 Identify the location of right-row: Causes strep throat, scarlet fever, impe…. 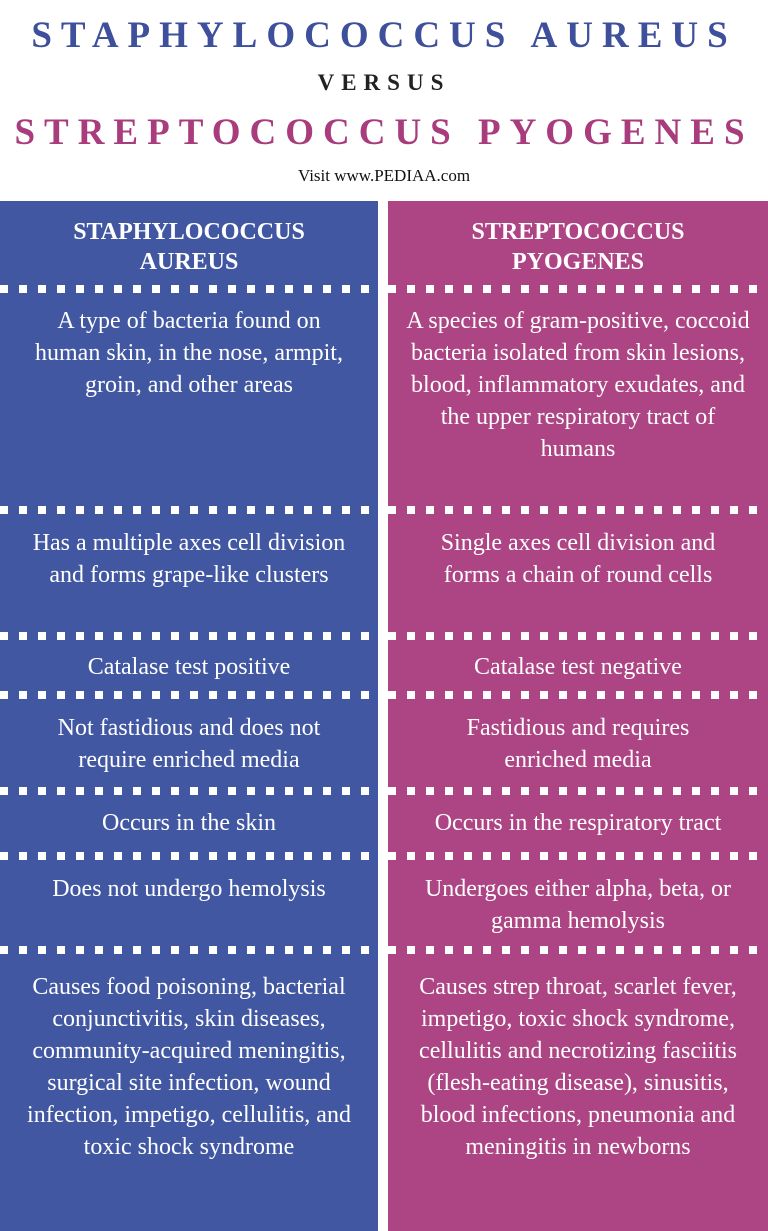
(578, 1067).